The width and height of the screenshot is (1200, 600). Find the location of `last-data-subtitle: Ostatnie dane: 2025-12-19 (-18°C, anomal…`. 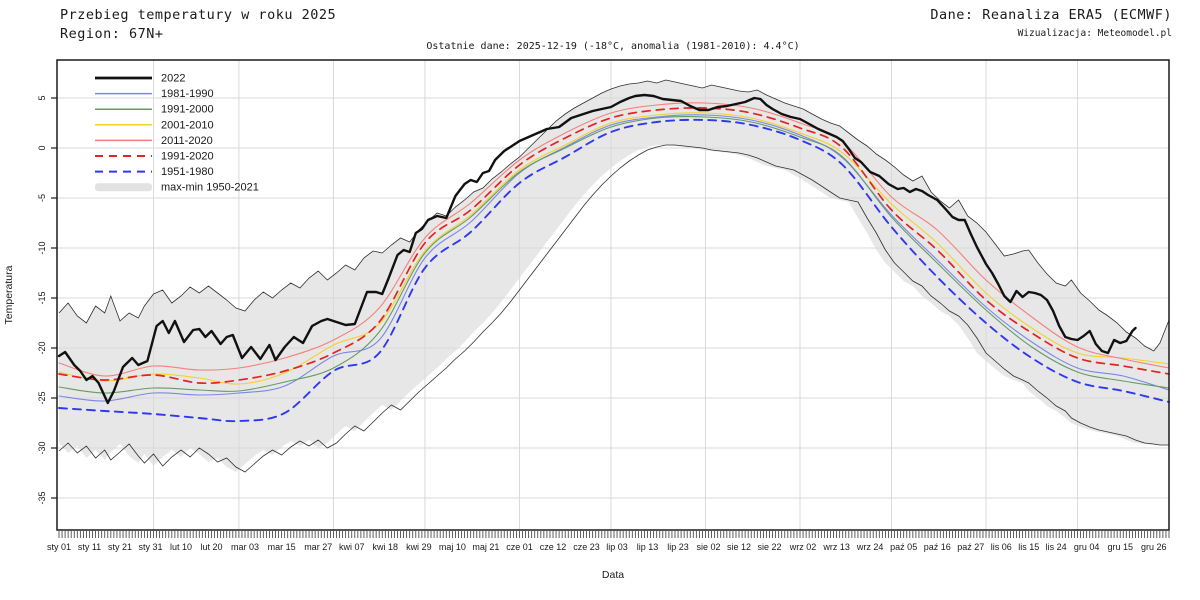

last-data-subtitle: Ostatnie dane: 2025-12-19 (-18°C, anomal… is located at coordinates (612, 46).